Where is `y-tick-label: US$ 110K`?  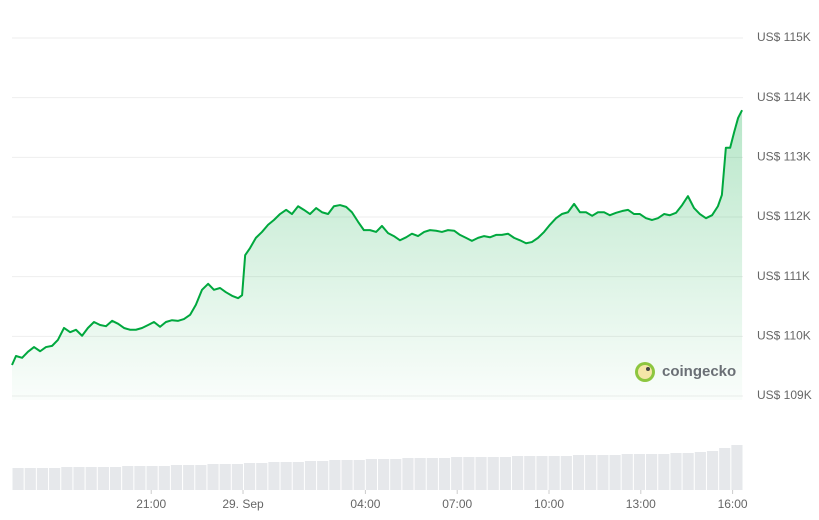 y-tick-label: US$ 110K is located at coordinates (784, 336).